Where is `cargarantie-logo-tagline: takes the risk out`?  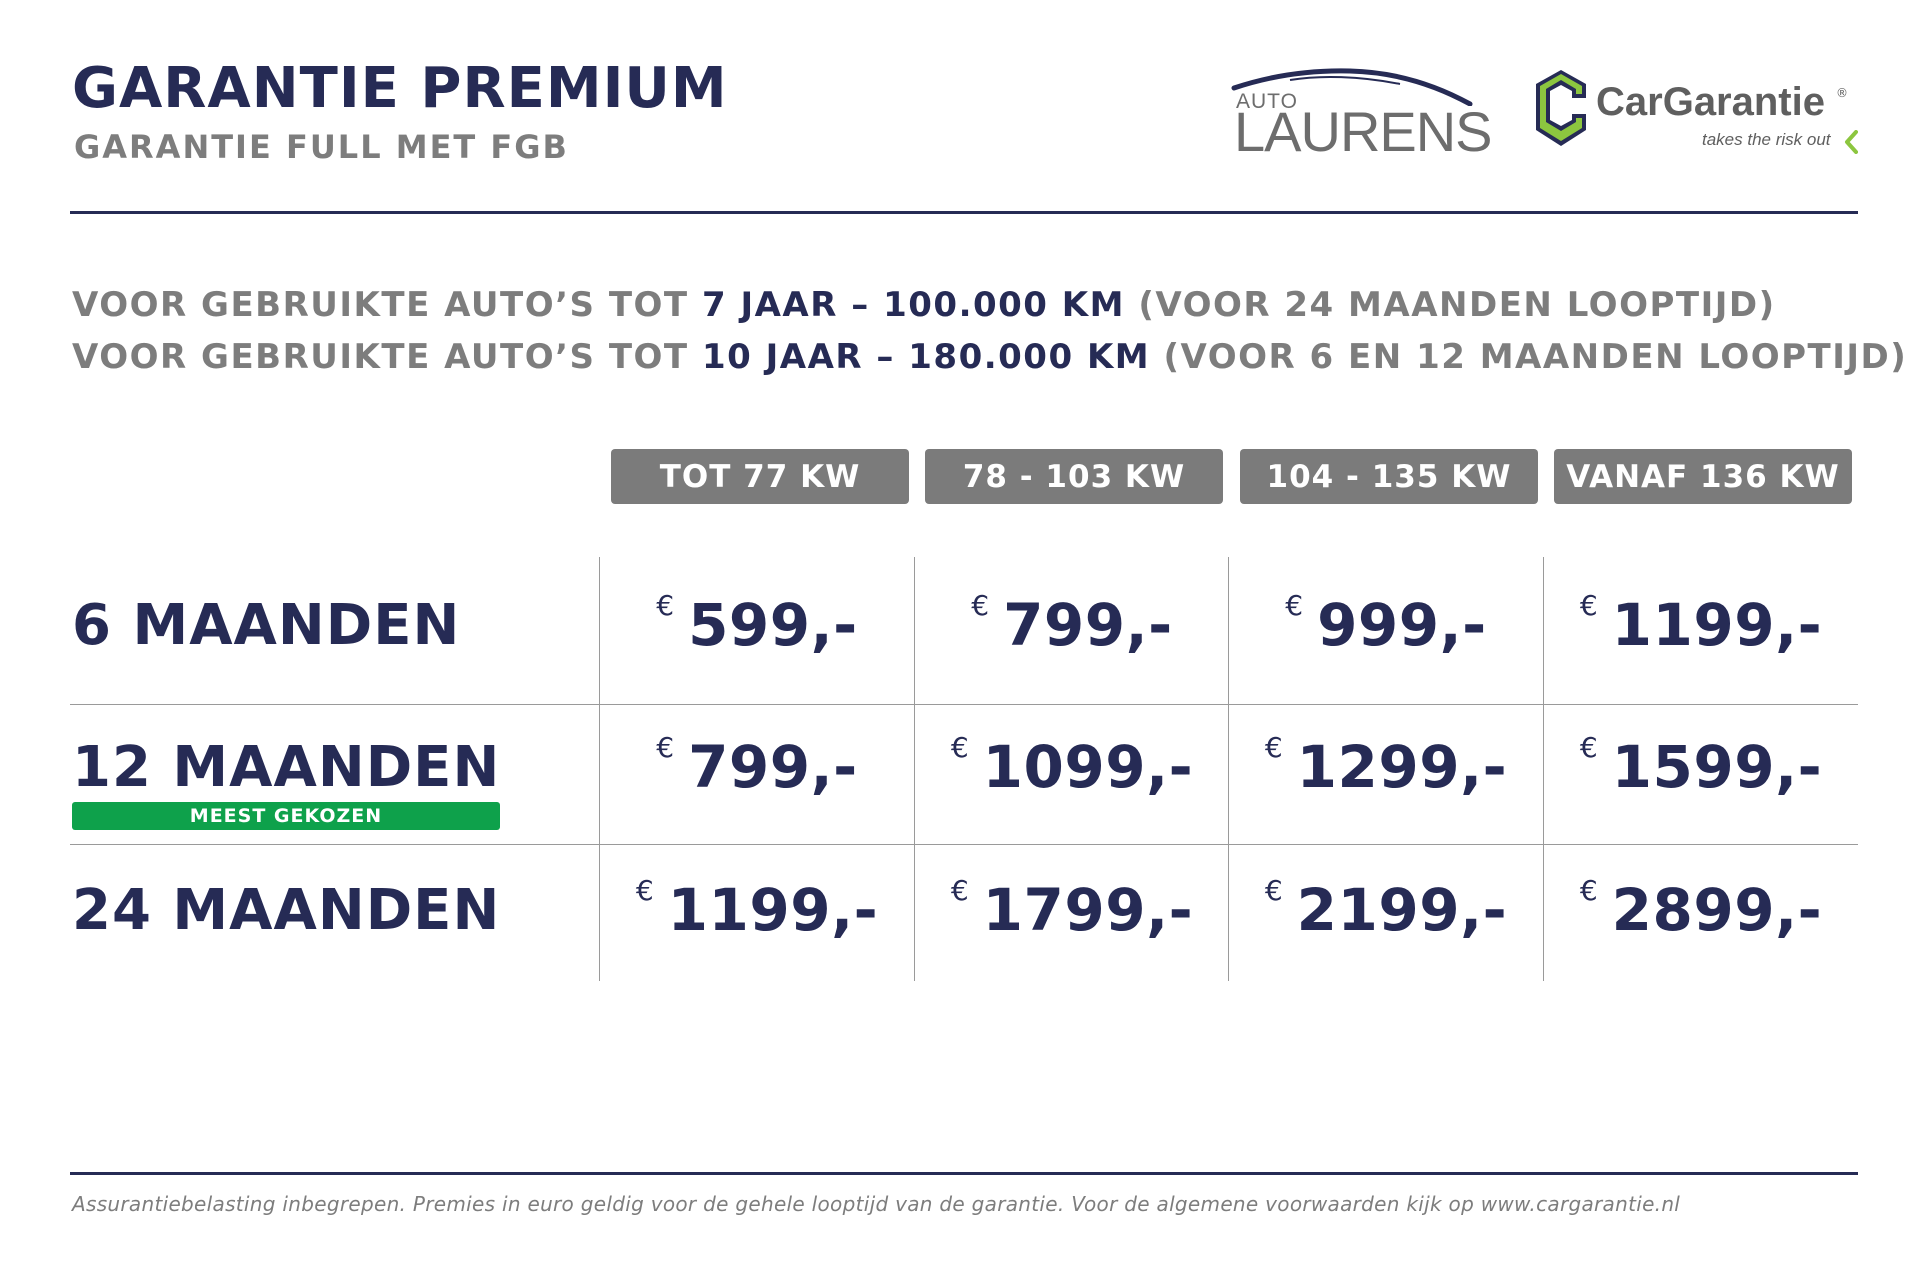 cargarantie-logo-tagline: takes the risk out is located at coordinates (1766, 139).